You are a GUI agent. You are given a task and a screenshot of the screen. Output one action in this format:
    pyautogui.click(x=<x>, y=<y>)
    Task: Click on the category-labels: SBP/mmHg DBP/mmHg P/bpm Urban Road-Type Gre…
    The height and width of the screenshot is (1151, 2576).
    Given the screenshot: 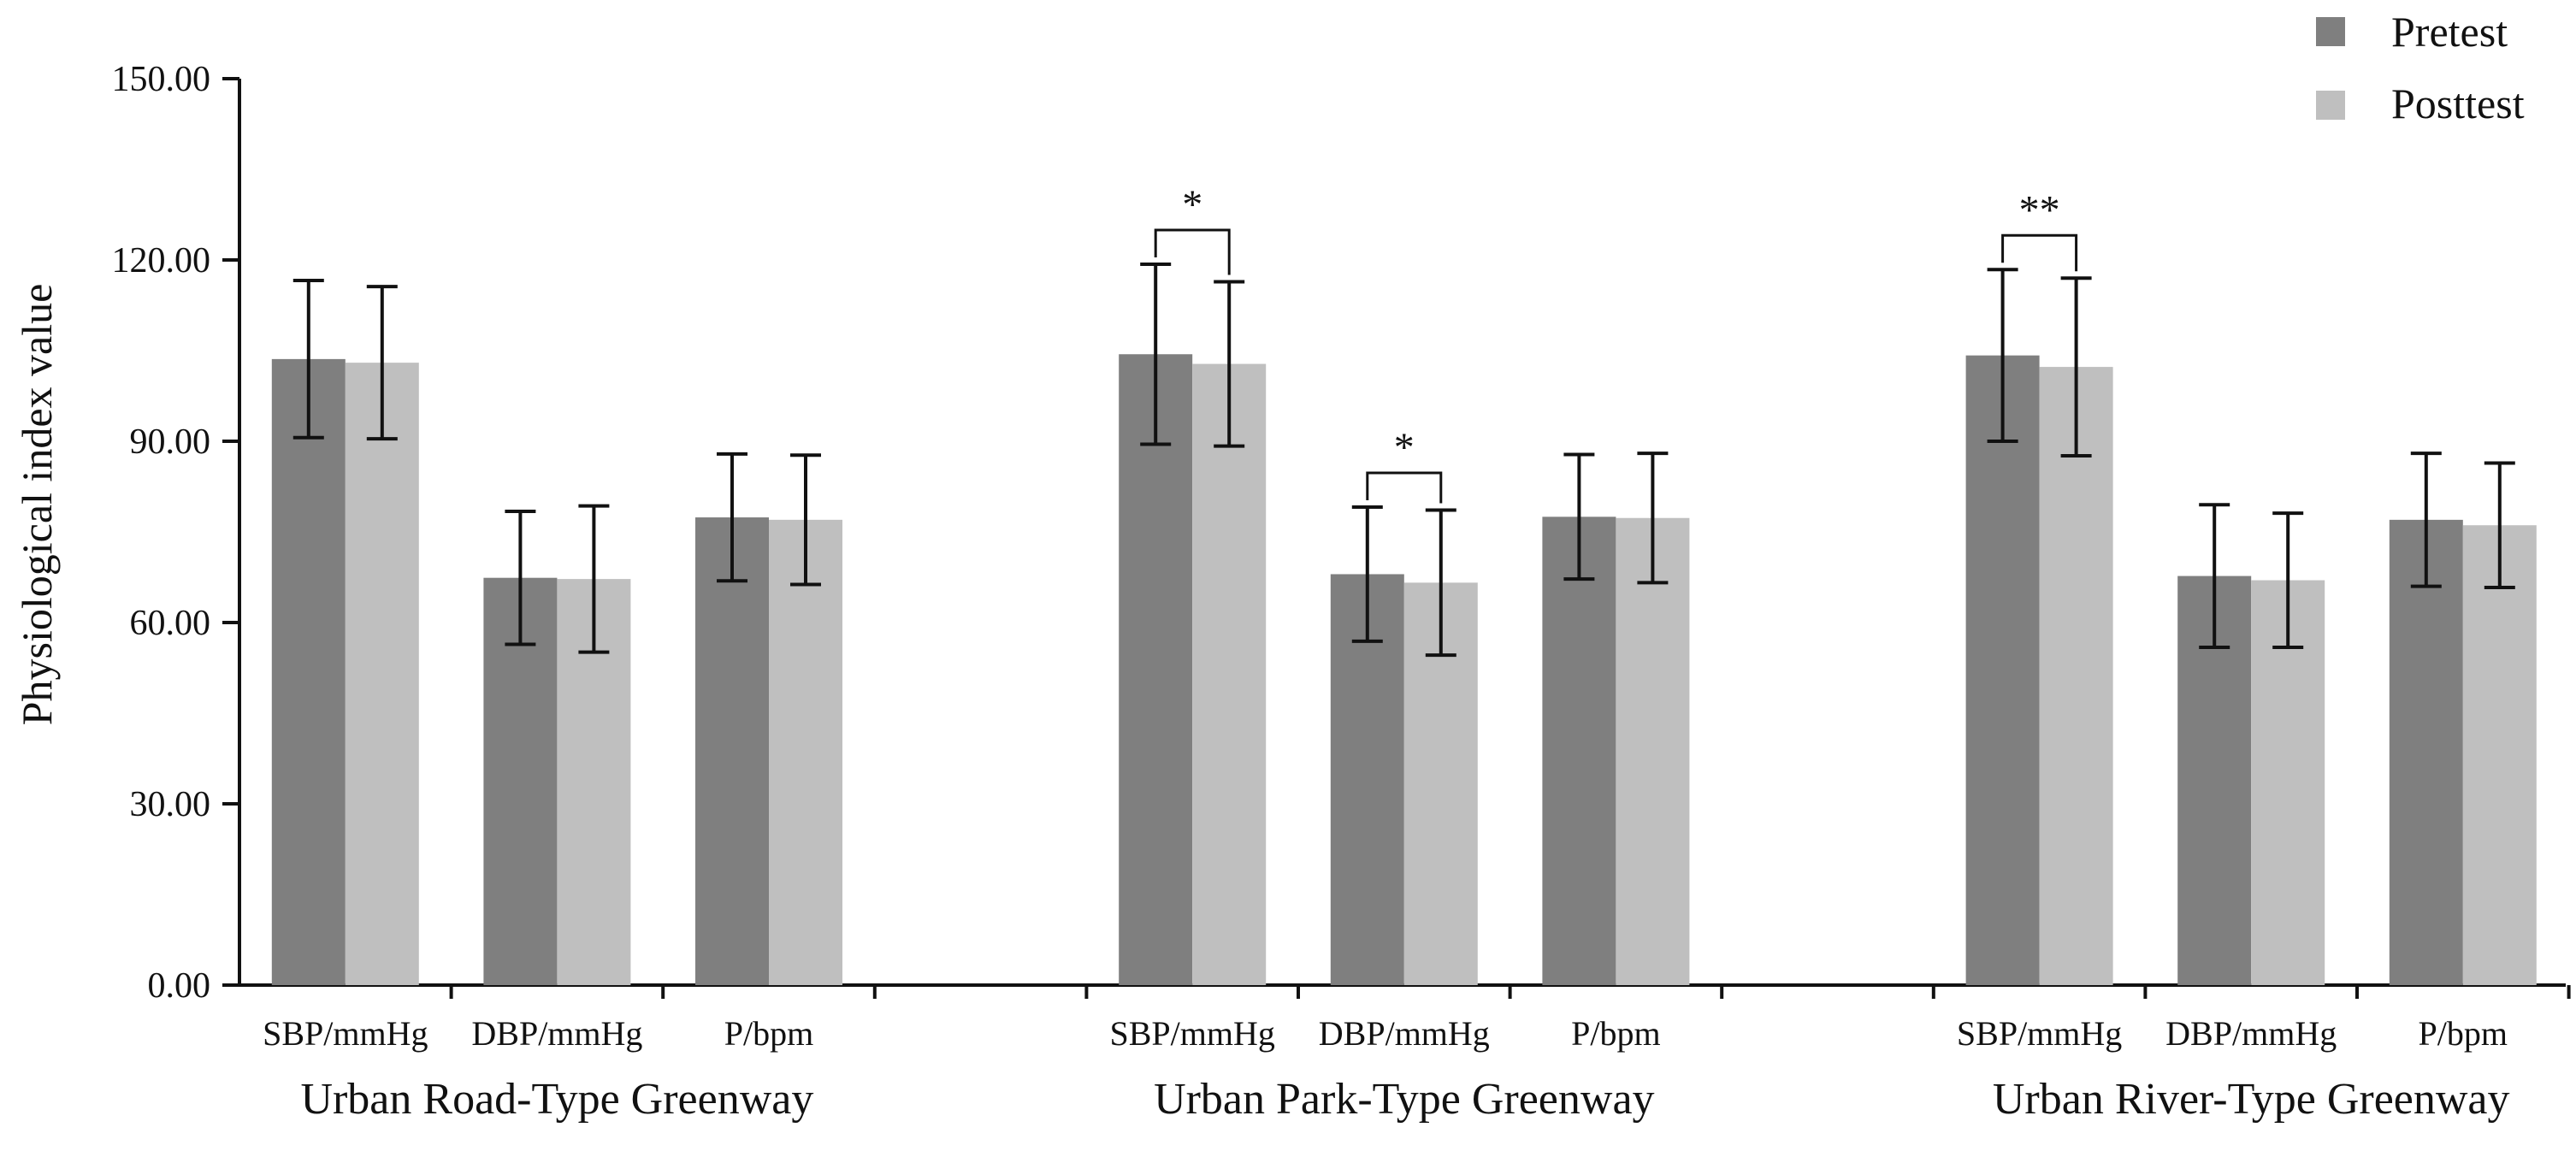 What is the action you would take?
    pyautogui.click(x=1386, y=1069)
    